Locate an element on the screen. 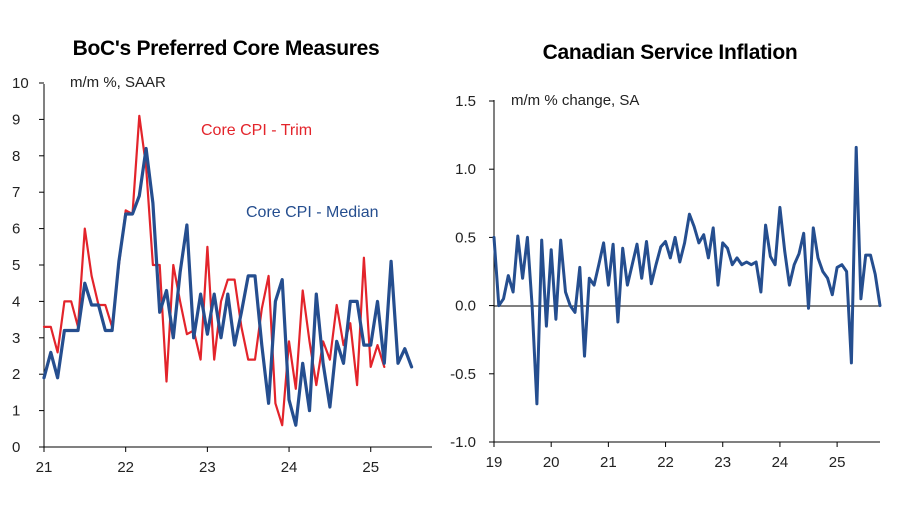  y-tick-label: 1 is located at coordinates (16, 411).